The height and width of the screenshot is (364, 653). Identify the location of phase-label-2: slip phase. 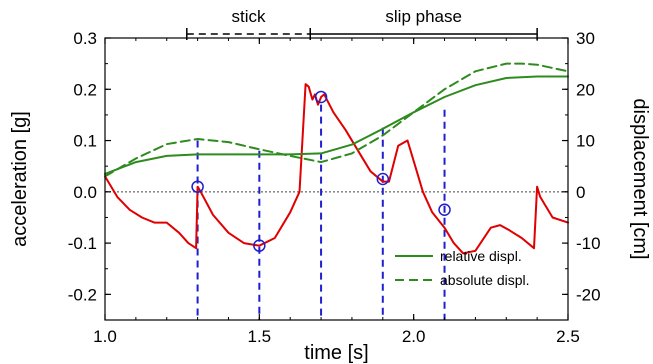
(423, 16).